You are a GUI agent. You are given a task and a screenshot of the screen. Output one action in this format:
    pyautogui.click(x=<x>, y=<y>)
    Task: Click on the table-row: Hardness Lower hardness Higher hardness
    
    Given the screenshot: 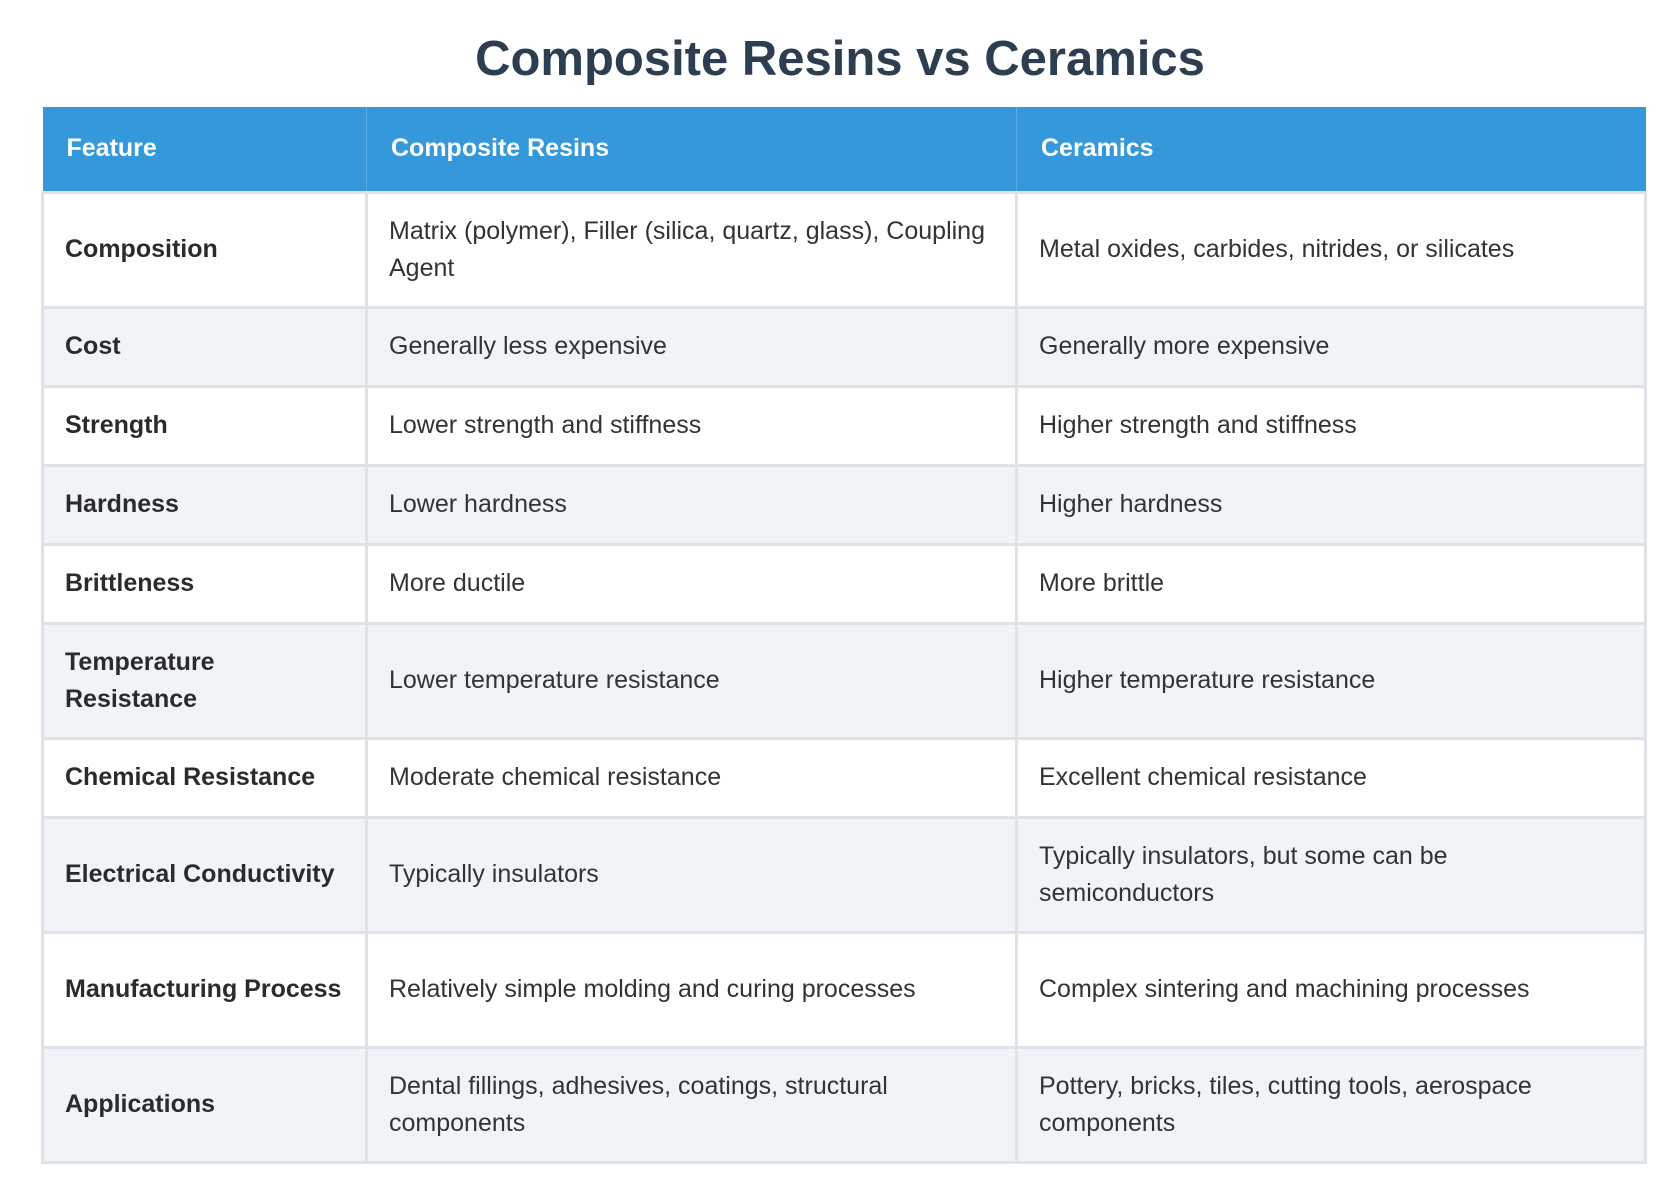 What is the action you would take?
    pyautogui.click(x=844, y=504)
    